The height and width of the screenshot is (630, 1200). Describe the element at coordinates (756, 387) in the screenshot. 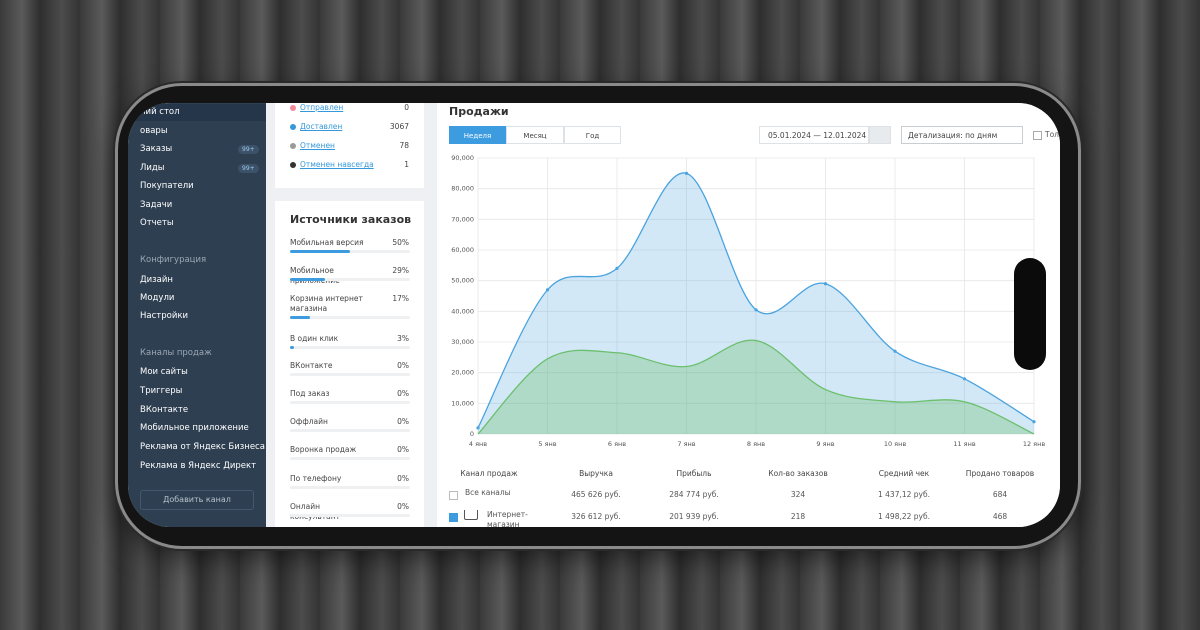

I see `series-area` at that location.